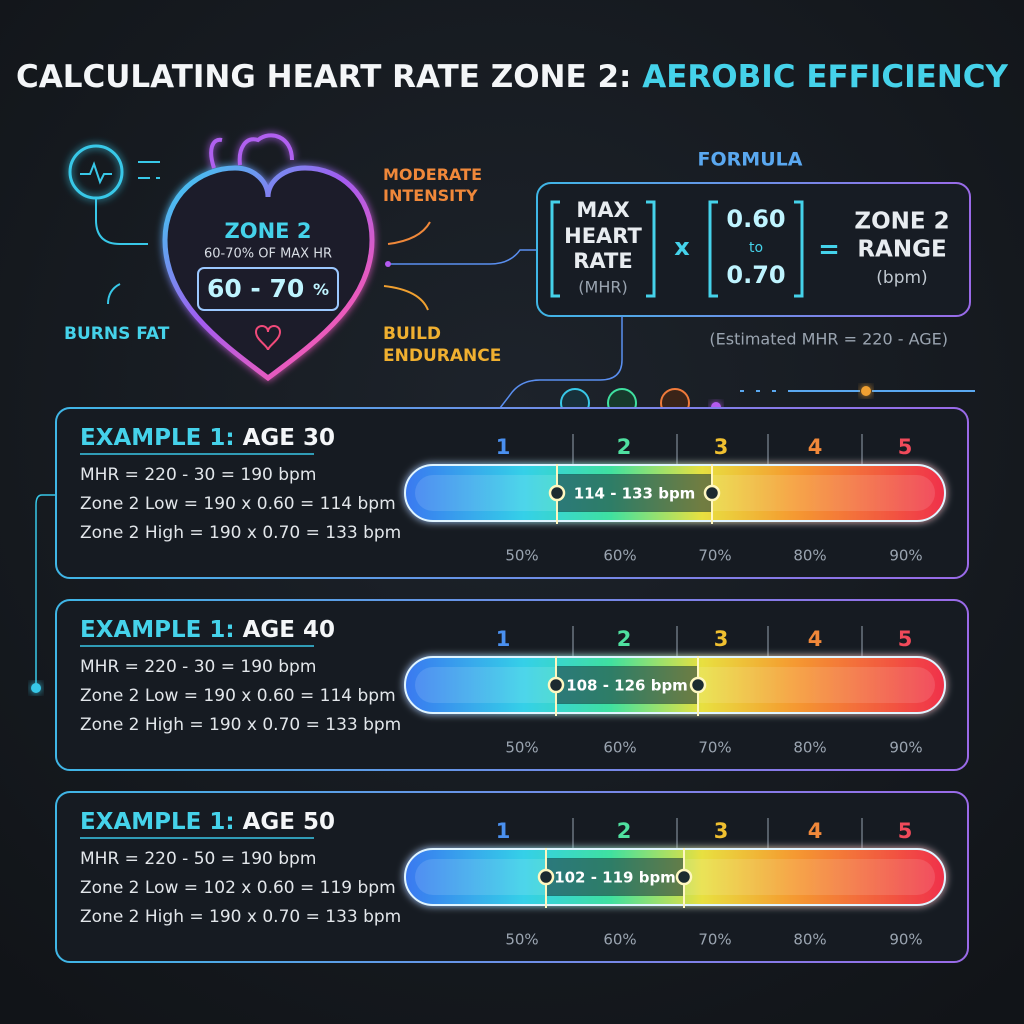 The height and width of the screenshot is (1024, 1024). I want to click on title-highlight: AEROBIC EFFICIENCY, so click(825, 77).